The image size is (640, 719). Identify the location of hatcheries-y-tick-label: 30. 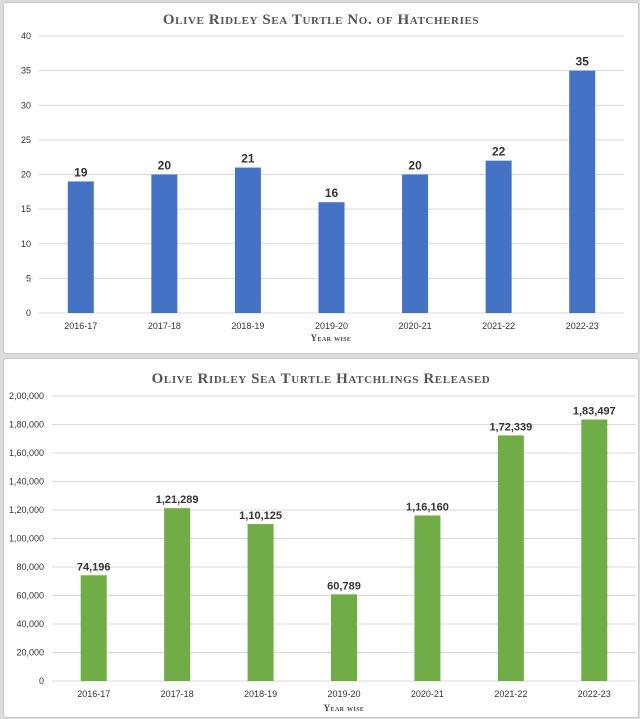
(26, 105).